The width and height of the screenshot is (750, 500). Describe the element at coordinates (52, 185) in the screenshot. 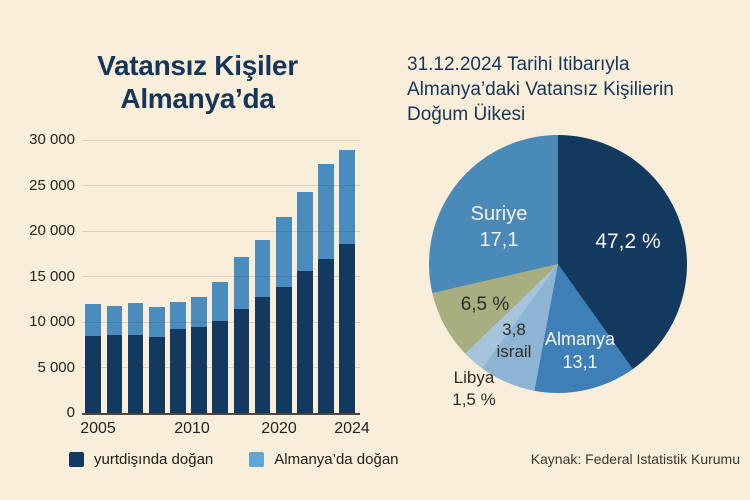

I see `y-tick-label: 25 000` at that location.